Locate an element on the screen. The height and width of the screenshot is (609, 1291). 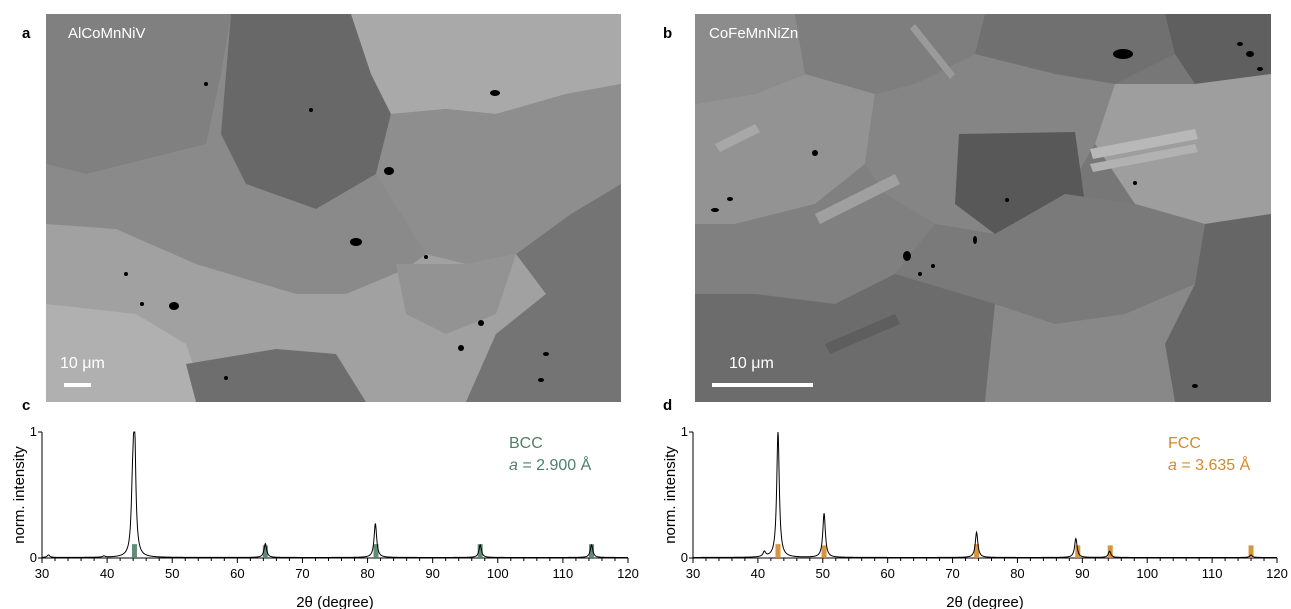
x-tick-label-d: 50 is located at coordinates (823, 573).